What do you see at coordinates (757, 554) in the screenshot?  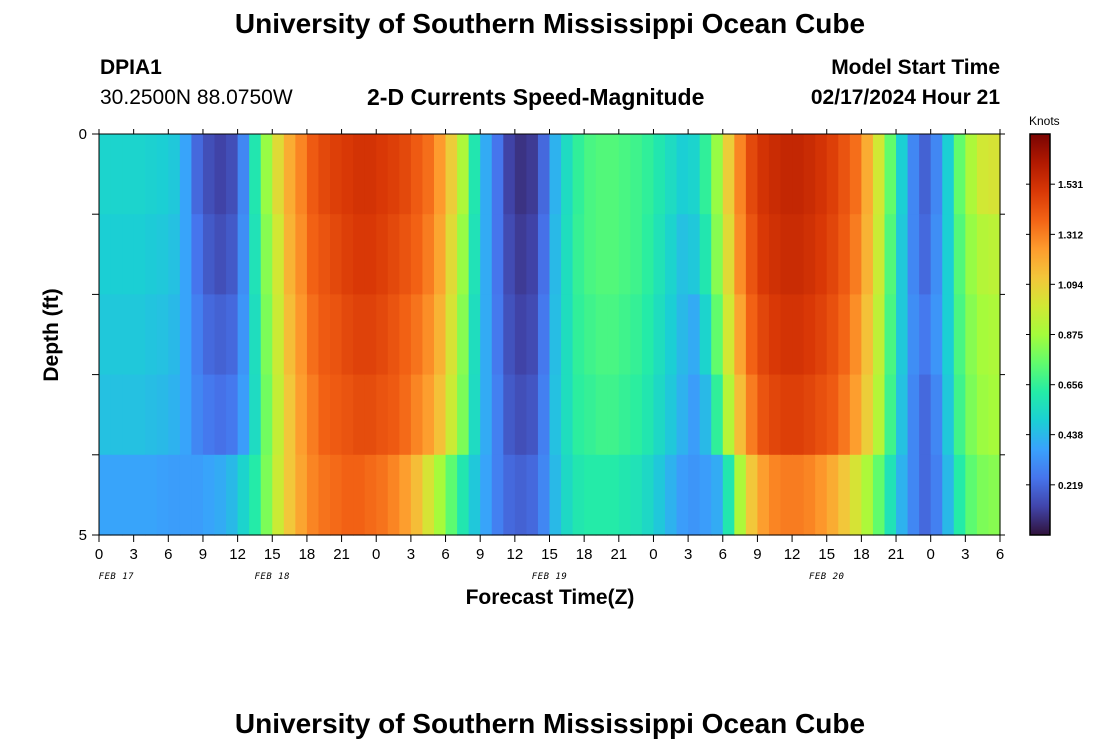 I see `x-tick-label: 9` at bounding box center [757, 554].